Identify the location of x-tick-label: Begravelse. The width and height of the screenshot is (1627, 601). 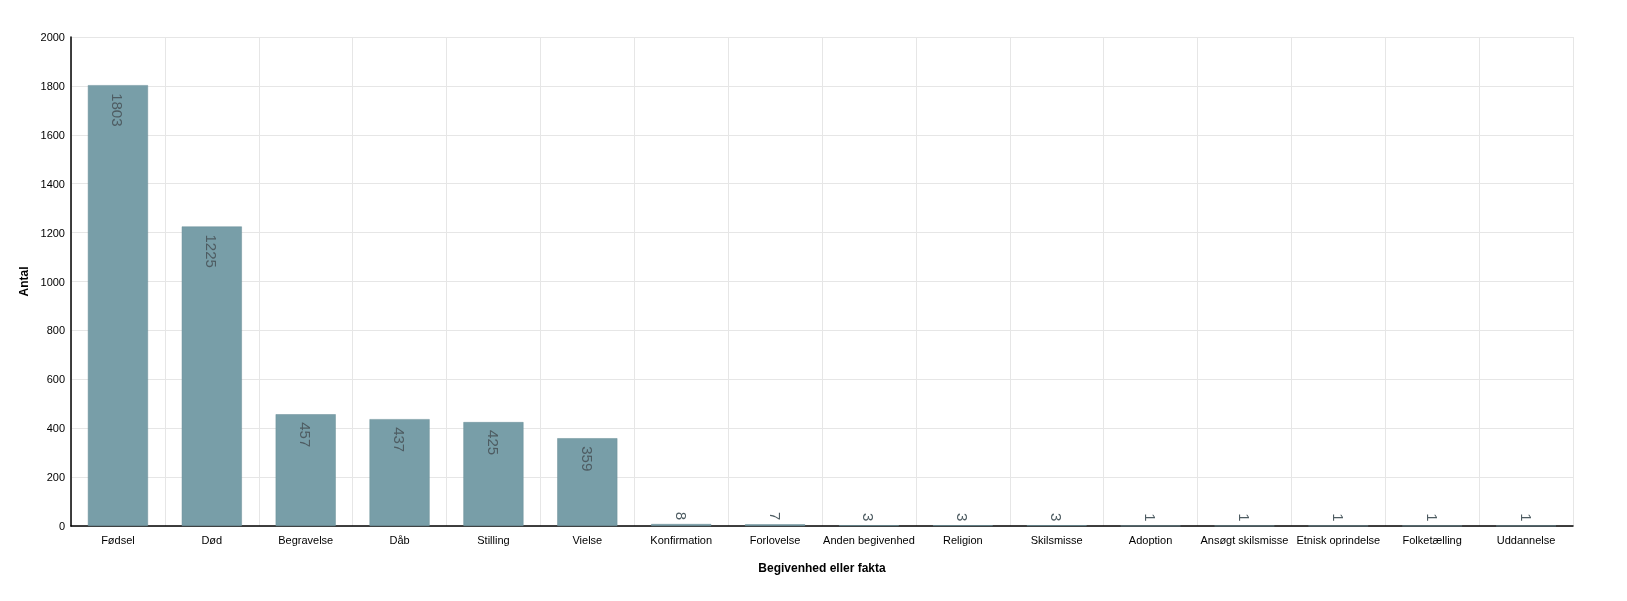
(306, 539).